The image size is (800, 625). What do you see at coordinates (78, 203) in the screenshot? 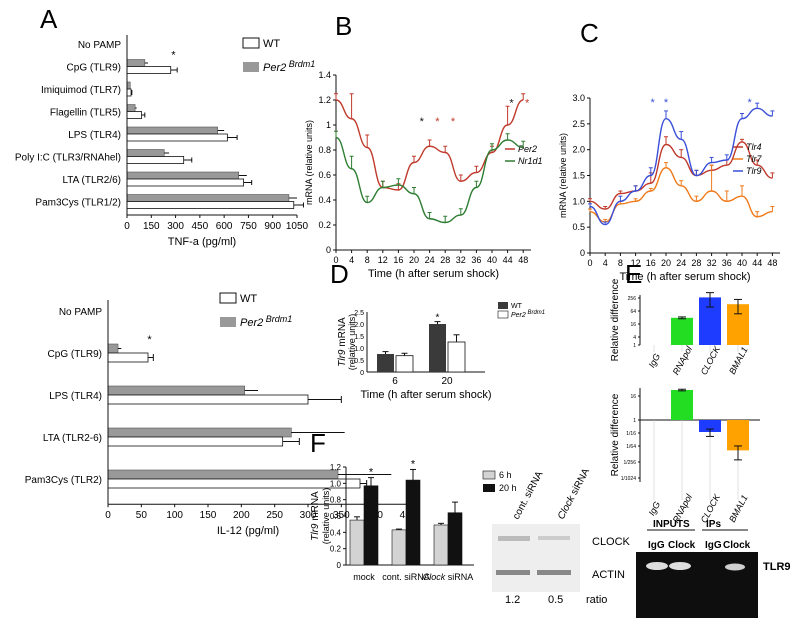
I see `category-label: Pam3Cys (TLR1/2)` at bounding box center [78, 203].